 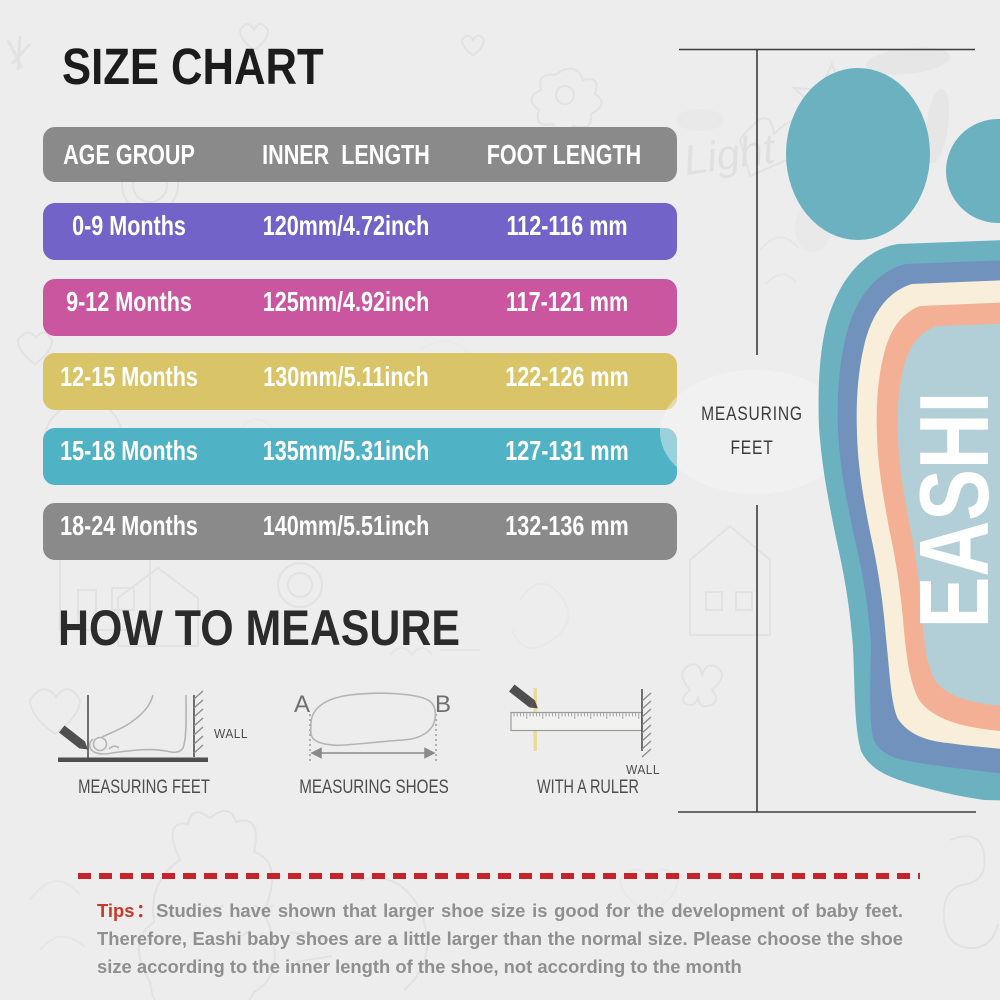 What do you see at coordinates (443, 704) in the screenshot?
I see `svg-text: B` at bounding box center [443, 704].